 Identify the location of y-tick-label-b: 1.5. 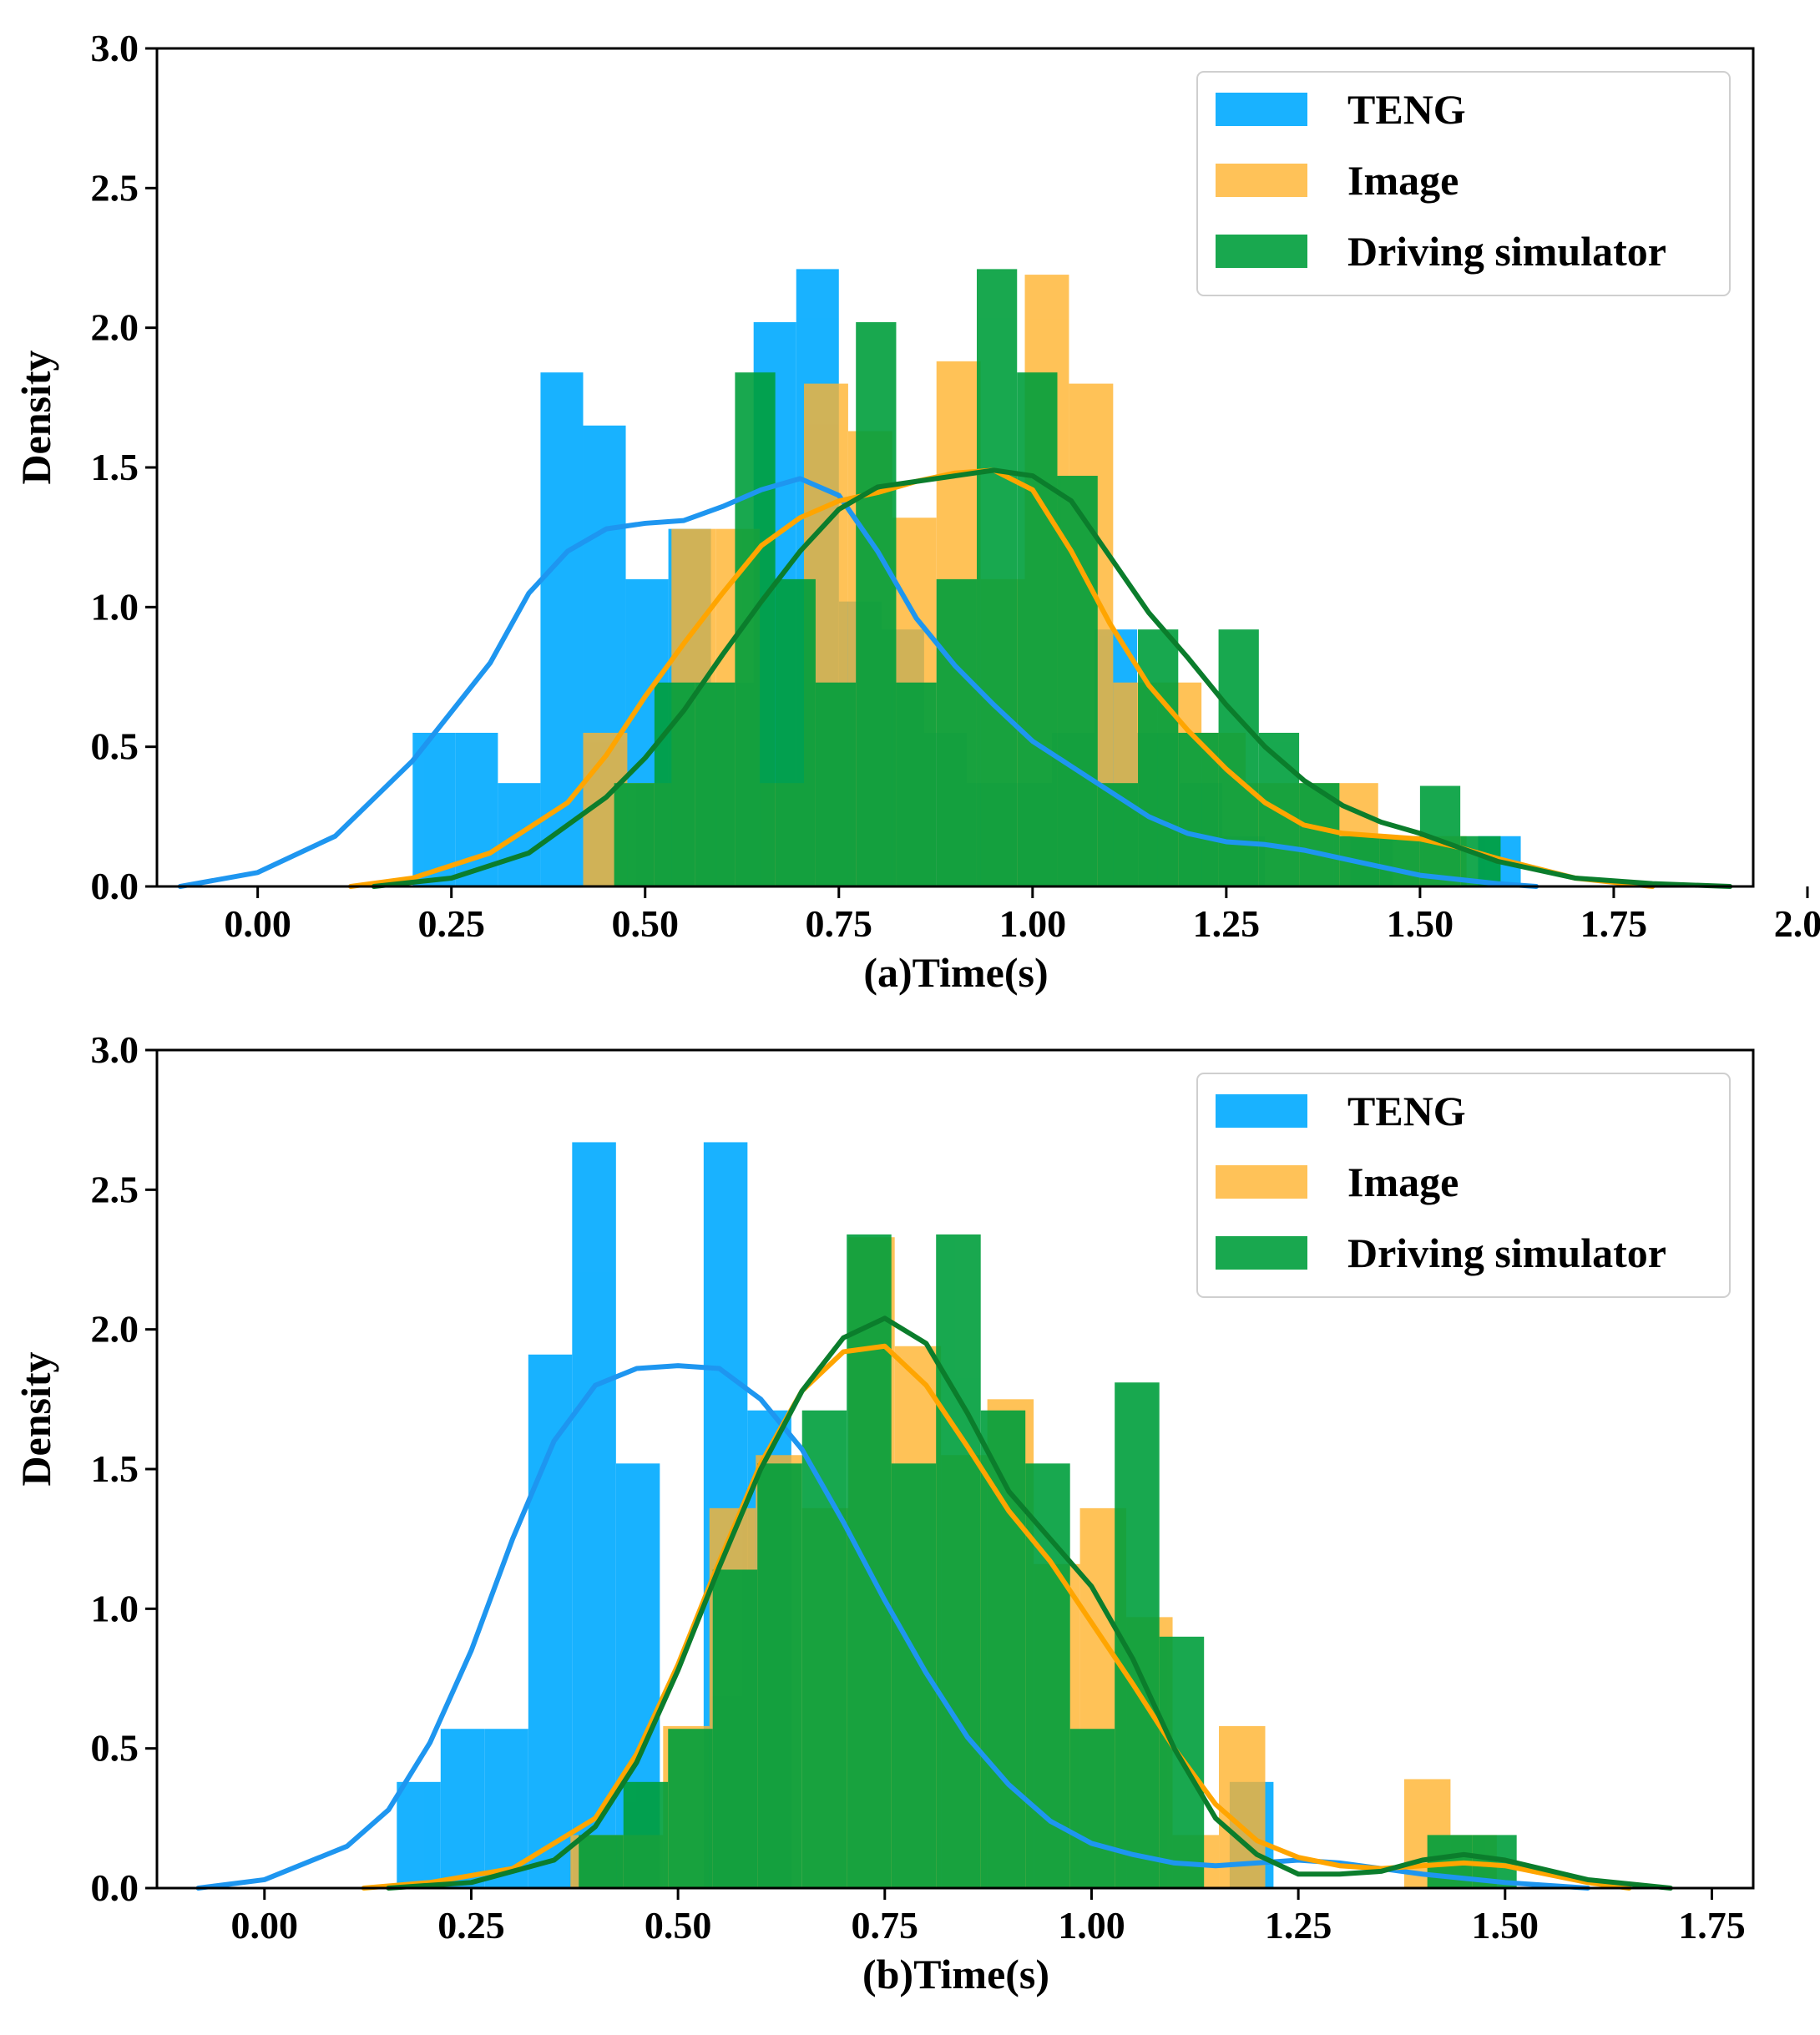
(115, 1468).